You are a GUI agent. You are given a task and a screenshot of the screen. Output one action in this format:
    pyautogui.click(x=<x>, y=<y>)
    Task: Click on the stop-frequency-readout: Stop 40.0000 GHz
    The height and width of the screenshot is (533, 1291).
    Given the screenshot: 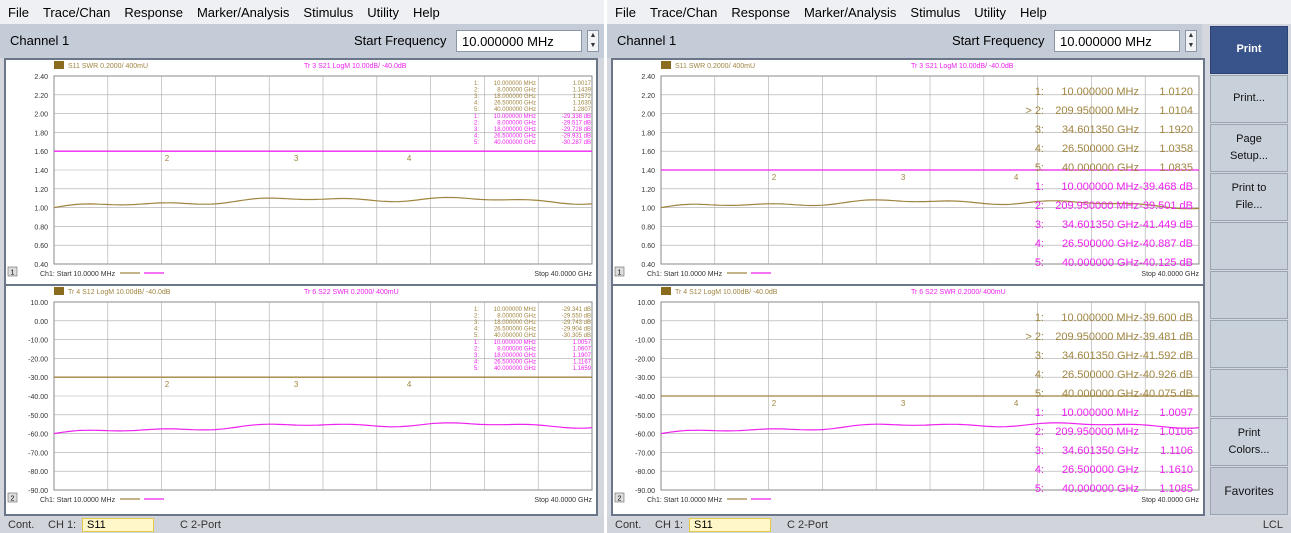 What is the action you would take?
    pyautogui.click(x=563, y=500)
    